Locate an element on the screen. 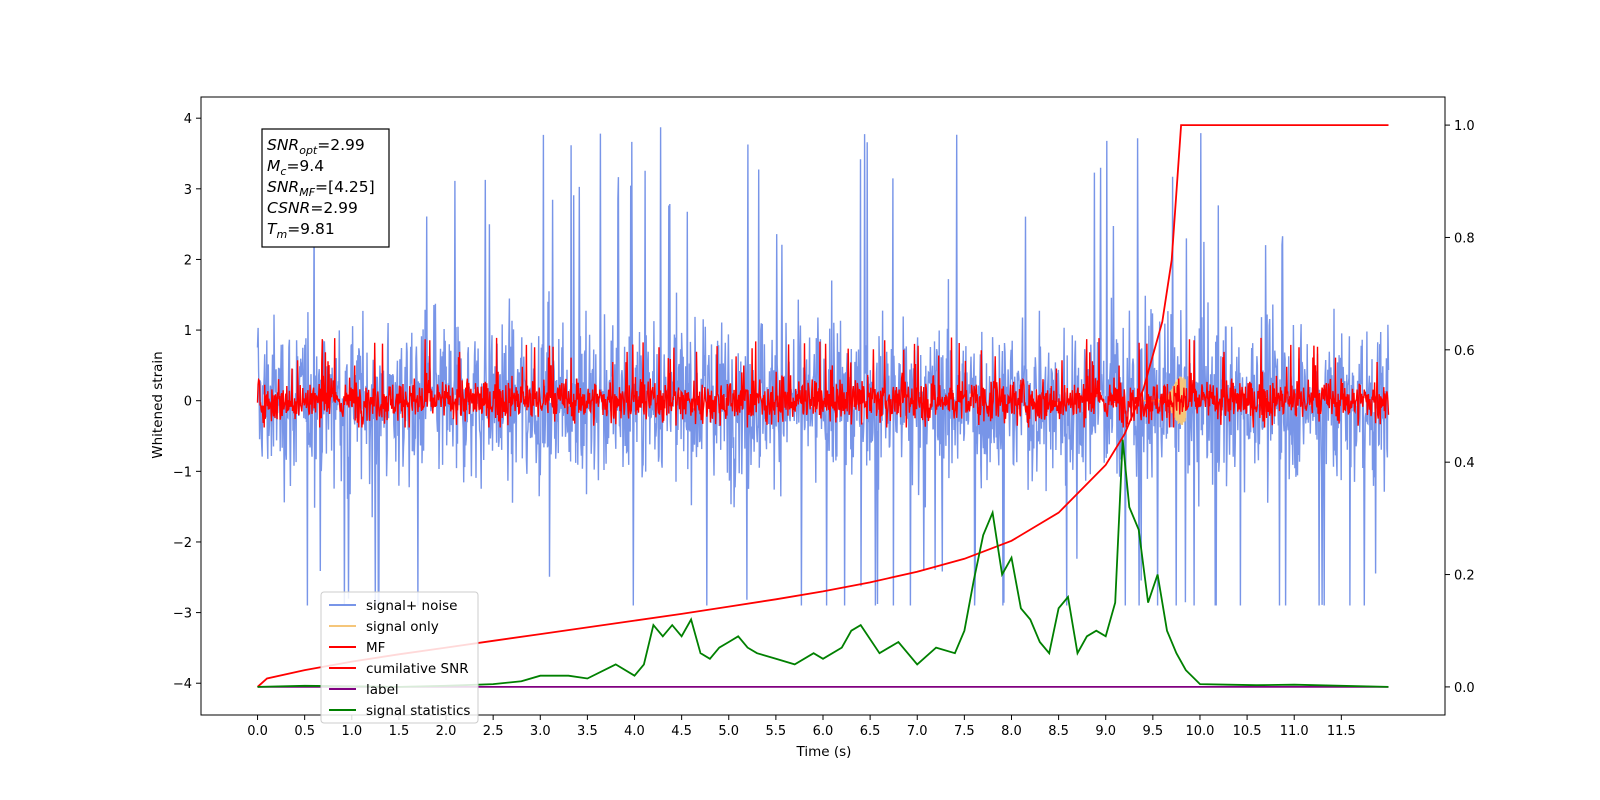 The image size is (1600, 800). x-tick-label: 8.0 is located at coordinates (1011, 731).